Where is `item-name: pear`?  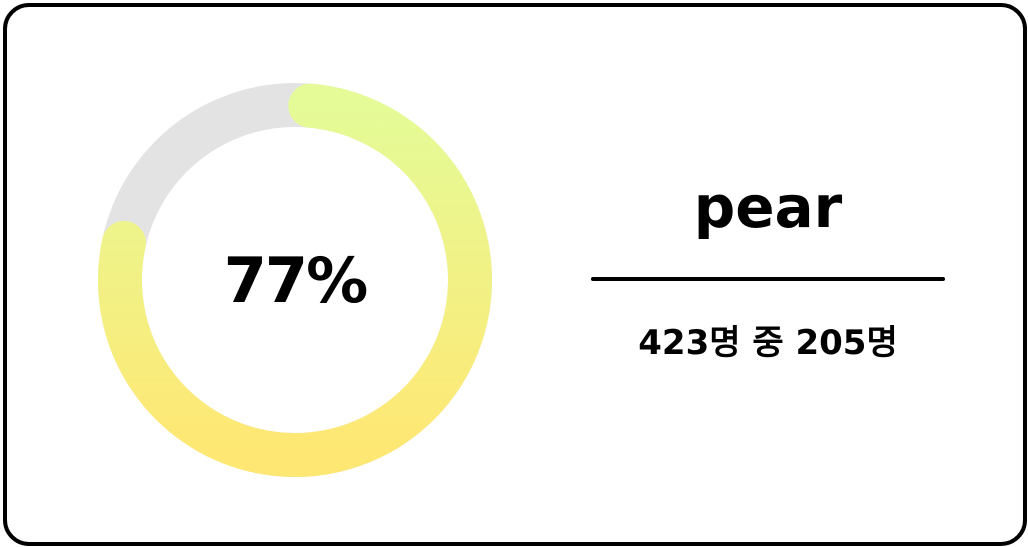
item-name: pear is located at coordinates (768, 207).